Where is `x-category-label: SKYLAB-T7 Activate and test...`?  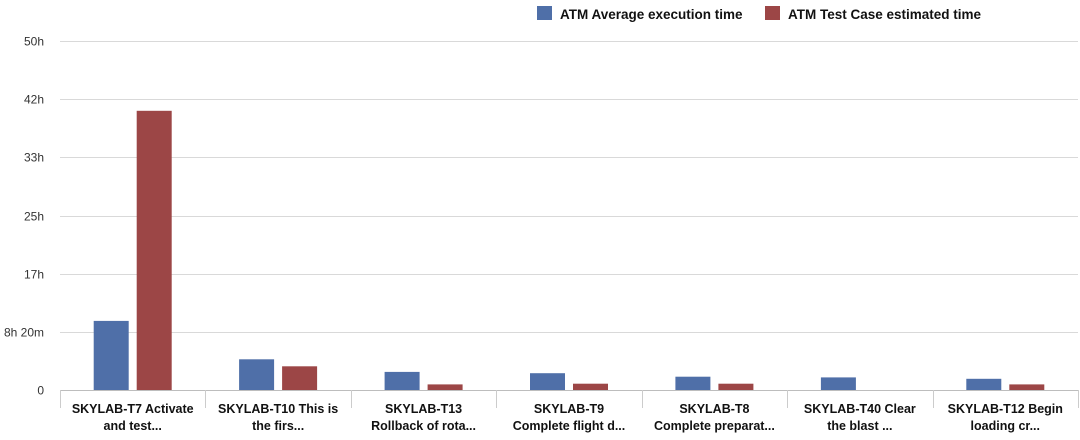
x-category-label: SKYLAB-T7 Activate and test... is located at coordinates (133, 417).